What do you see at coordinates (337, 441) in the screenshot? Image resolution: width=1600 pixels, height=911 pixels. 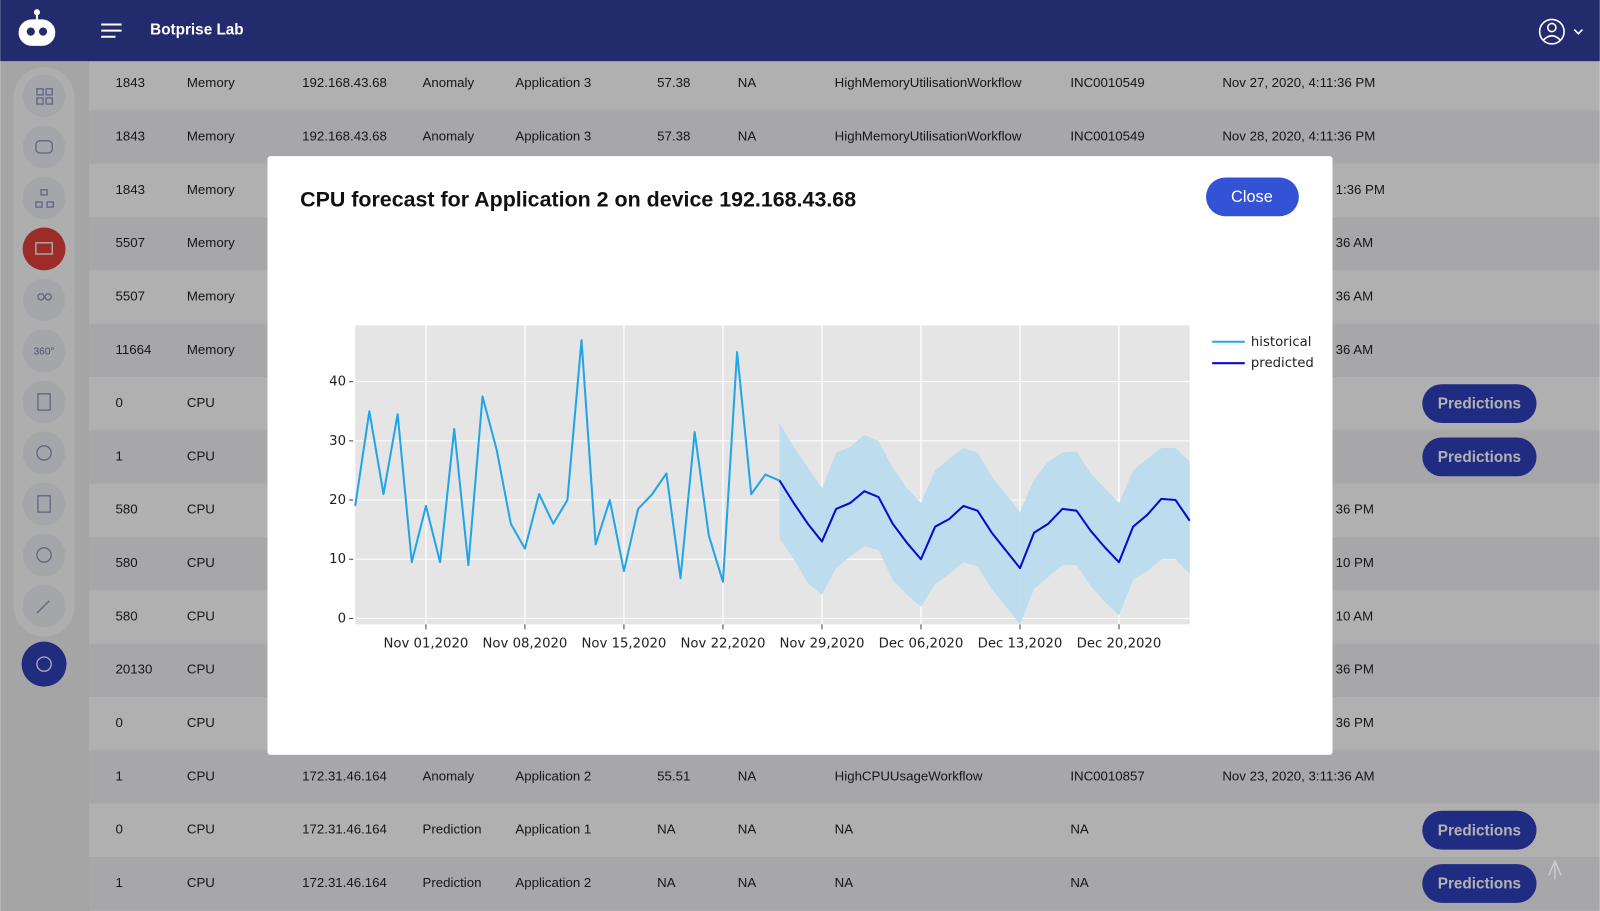 I see `y-tick-label: 30` at bounding box center [337, 441].